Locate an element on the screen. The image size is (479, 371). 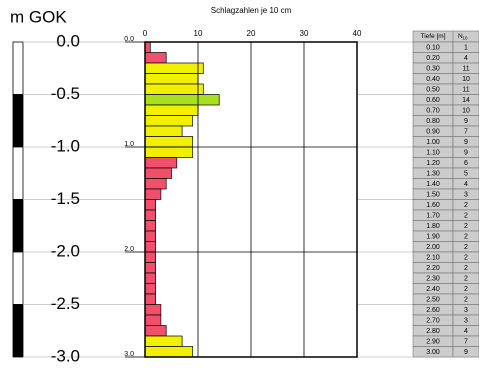
y-tick-label: 1.0 is located at coordinates (129, 144).